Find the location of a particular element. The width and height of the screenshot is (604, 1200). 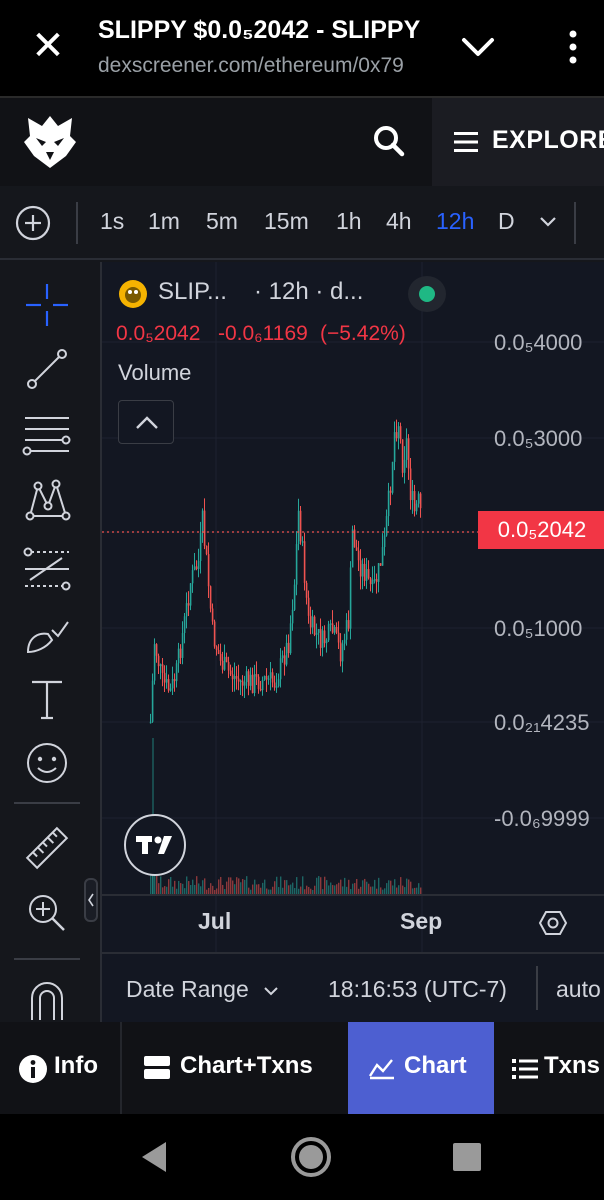

zoom-in-icon is located at coordinates (47, 913).